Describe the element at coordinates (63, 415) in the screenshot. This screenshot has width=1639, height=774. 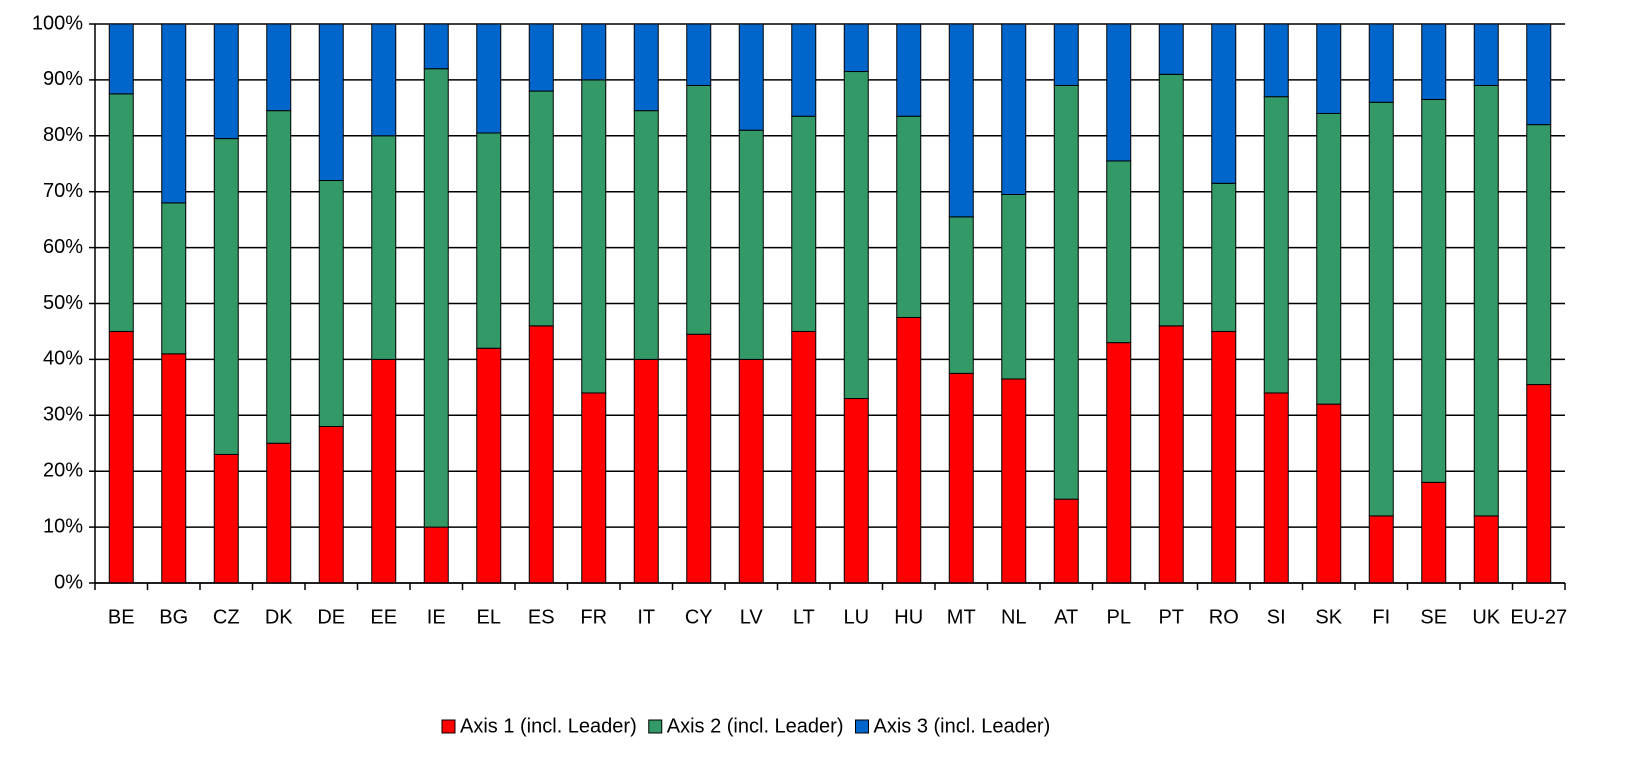
I see `y-tick-label: 30%` at that location.